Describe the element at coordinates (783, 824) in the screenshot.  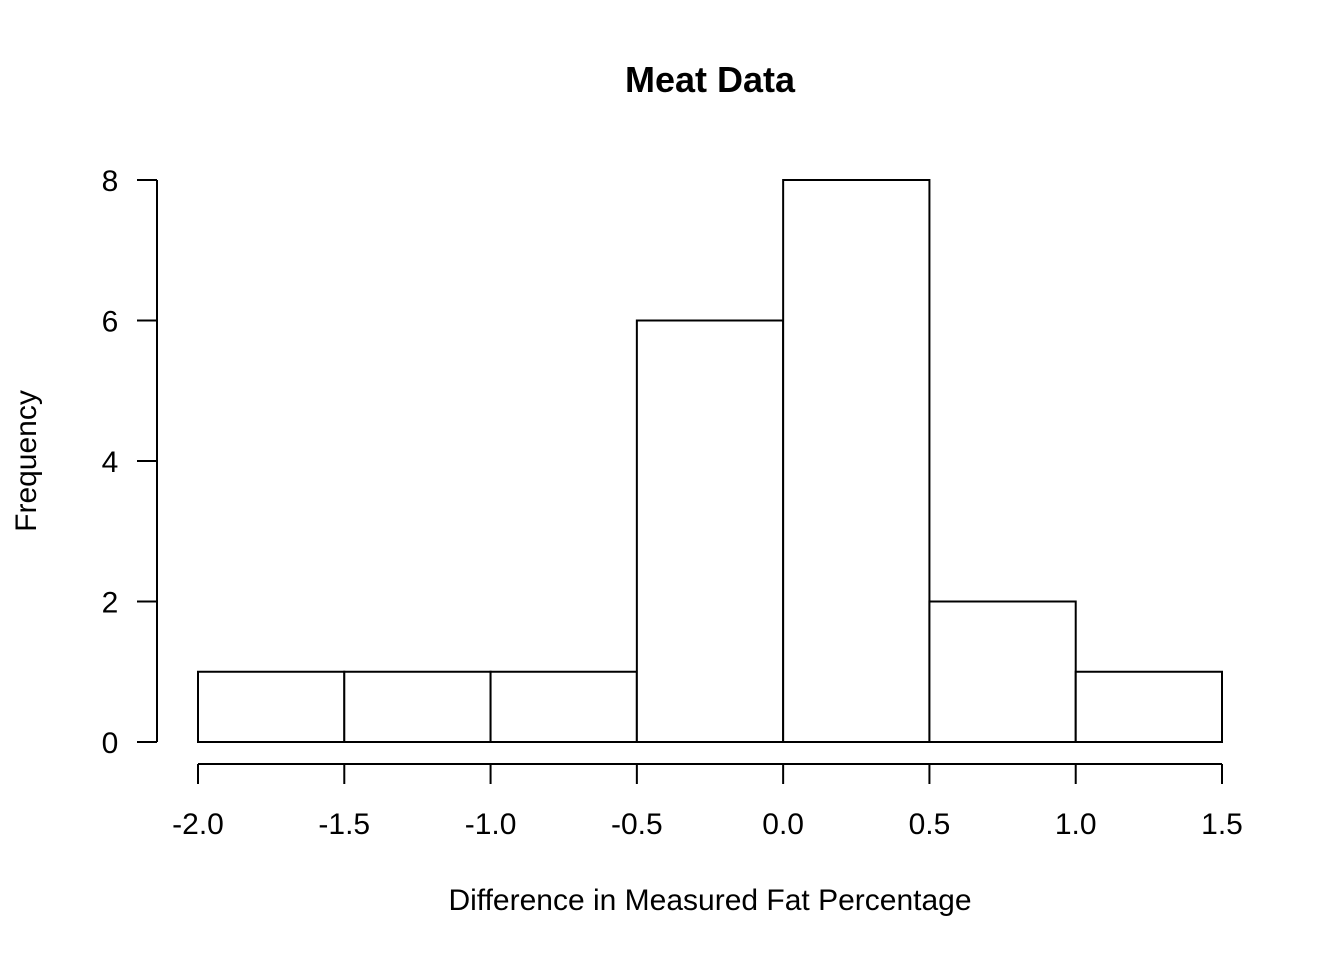
I see `x-tick-label-4: 0.0` at that location.